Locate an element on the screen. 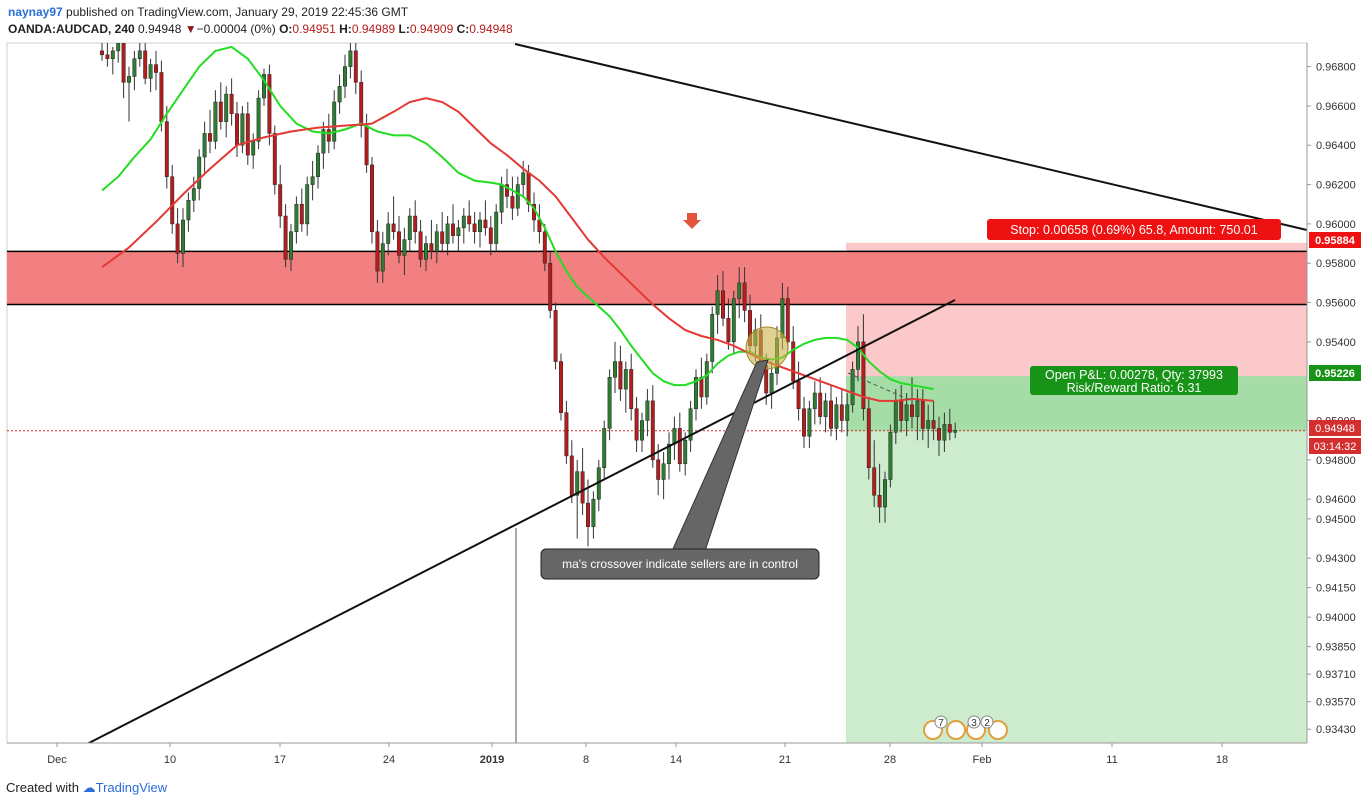 This screenshot has height=806, width=1372. open-value: 0.94951 is located at coordinates (314, 29).